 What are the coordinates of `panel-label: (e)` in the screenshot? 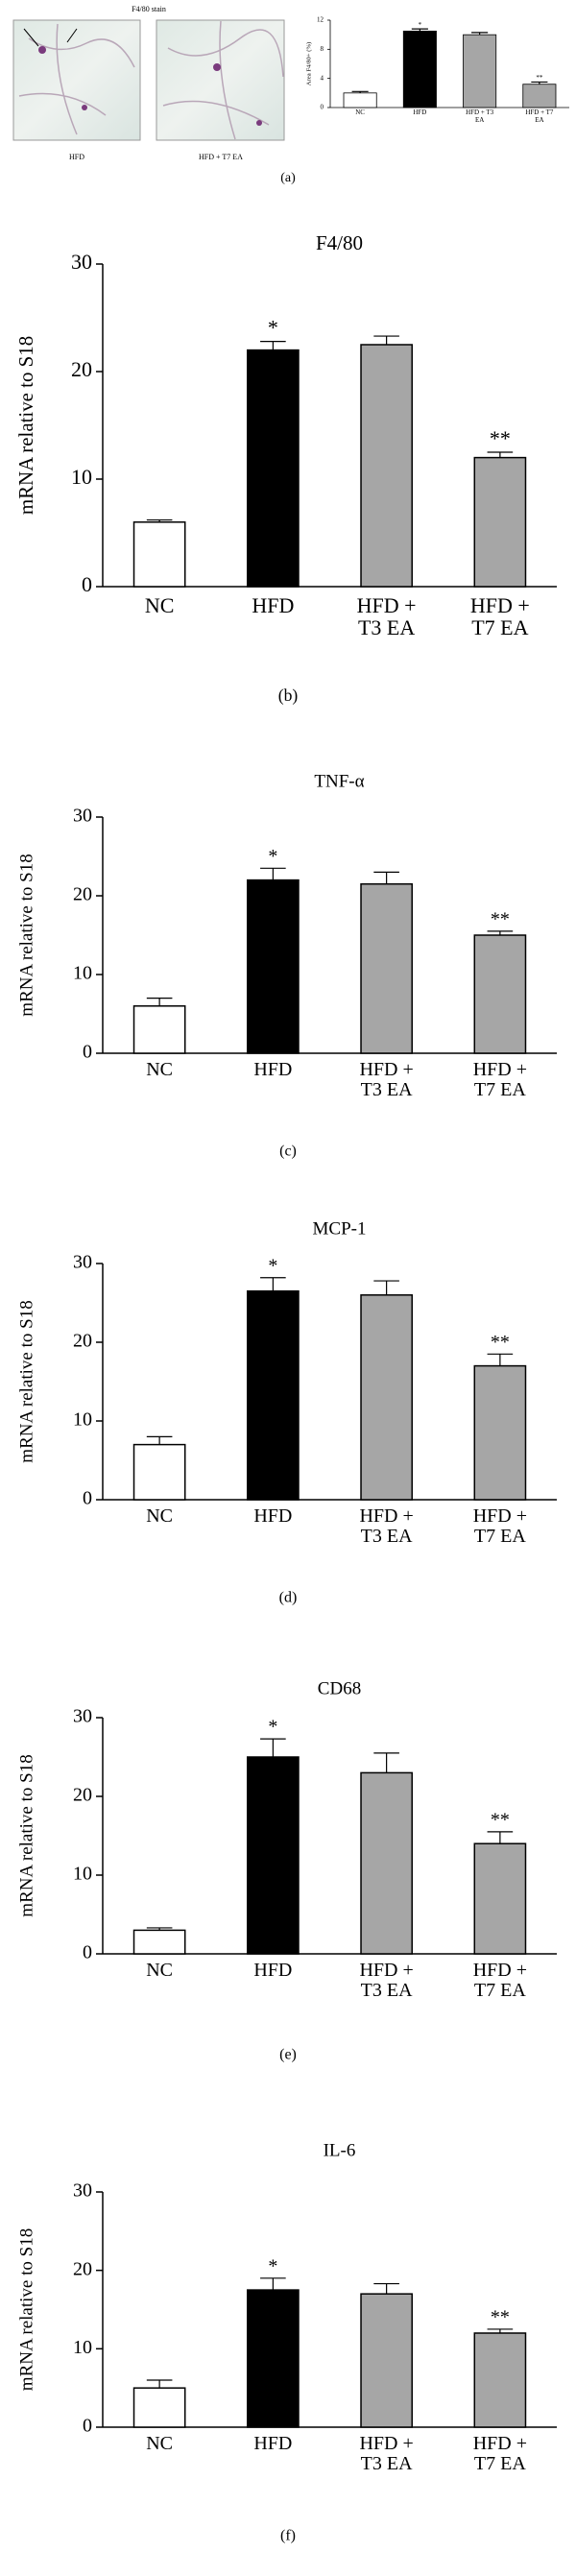 It's located at (288, 2055).